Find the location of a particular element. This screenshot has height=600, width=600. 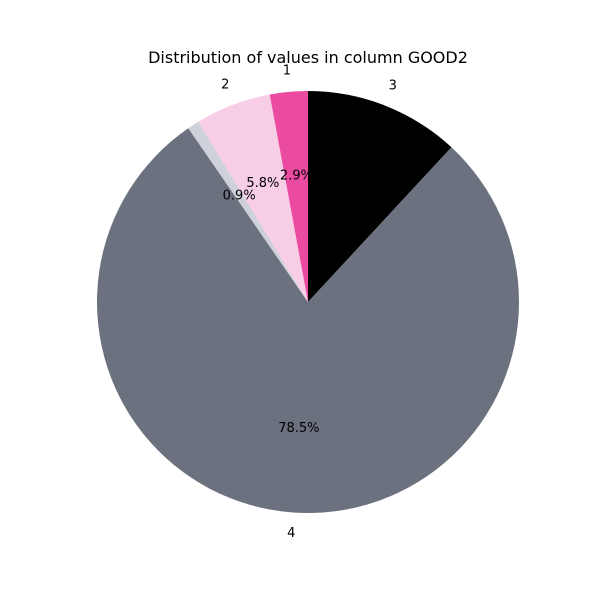

pie-category-label: 4 is located at coordinates (291, 533).